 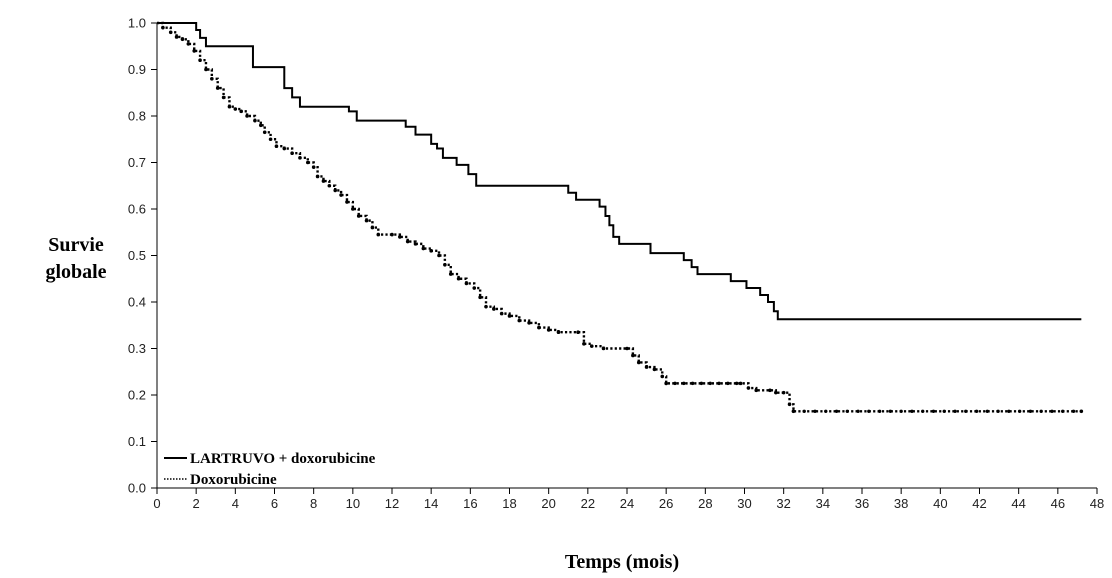 What do you see at coordinates (940, 503) in the screenshot?
I see `x-tick-label: 40` at bounding box center [940, 503].